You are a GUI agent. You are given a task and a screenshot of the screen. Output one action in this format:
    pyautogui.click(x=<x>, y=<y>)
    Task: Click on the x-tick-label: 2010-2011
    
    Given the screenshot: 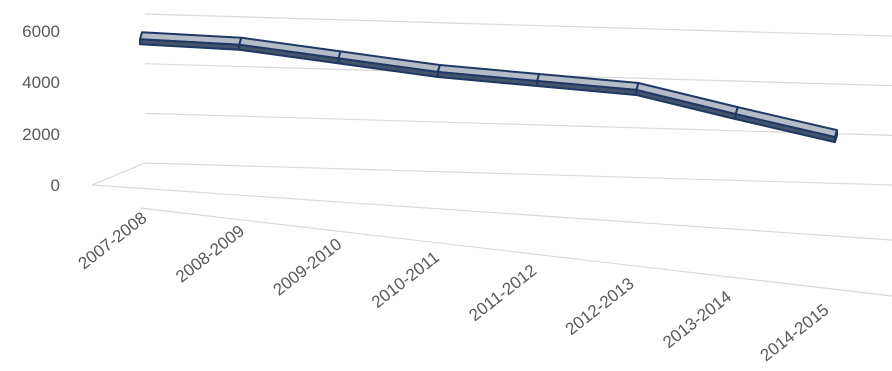 What is the action you would take?
    pyautogui.click(x=405, y=280)
    